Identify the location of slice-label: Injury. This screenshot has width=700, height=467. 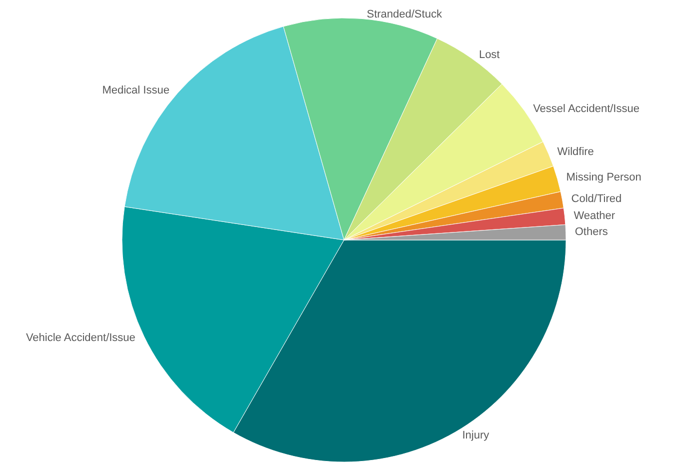
(476, 436).